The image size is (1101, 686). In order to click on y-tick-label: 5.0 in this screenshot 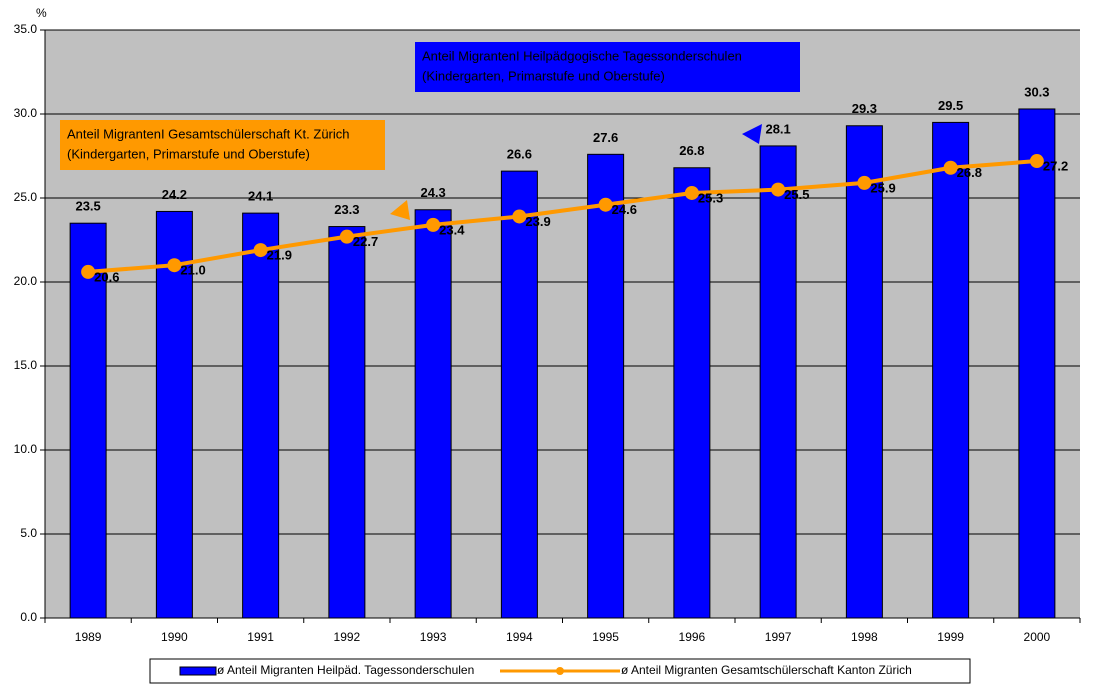, I will do `click(28, 533)`.